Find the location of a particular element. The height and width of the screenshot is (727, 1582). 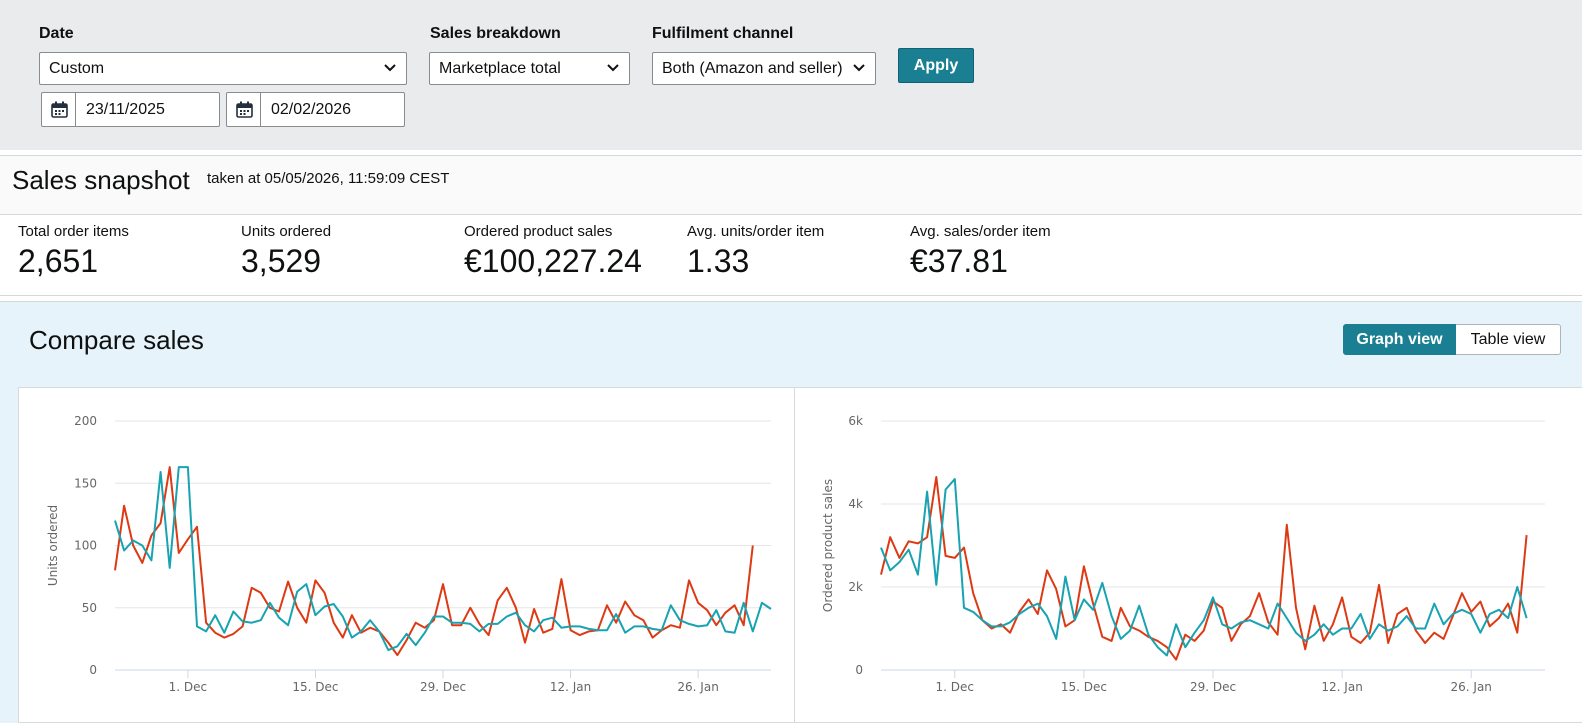

start-date-calendar-button is located at coordinates (59, 109).